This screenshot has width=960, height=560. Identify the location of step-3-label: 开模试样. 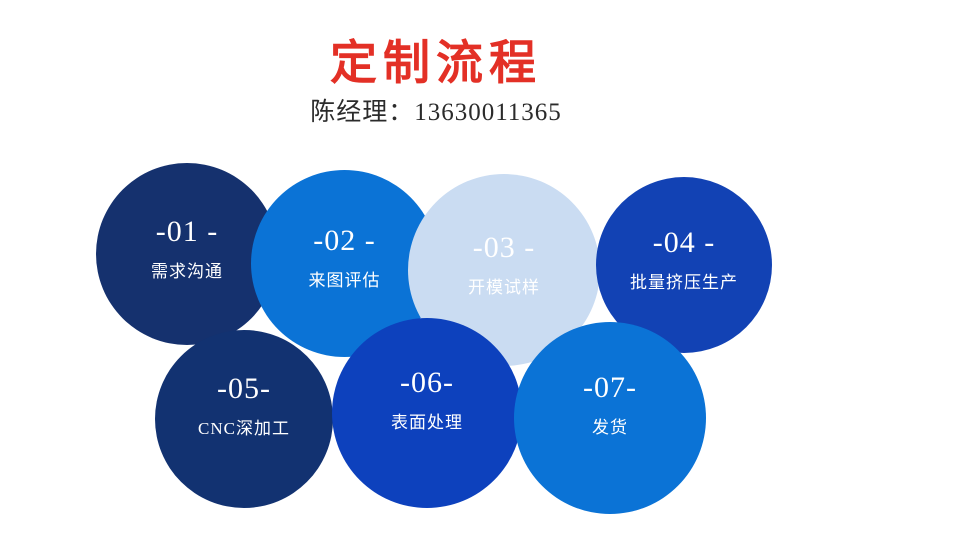
(504, 287).